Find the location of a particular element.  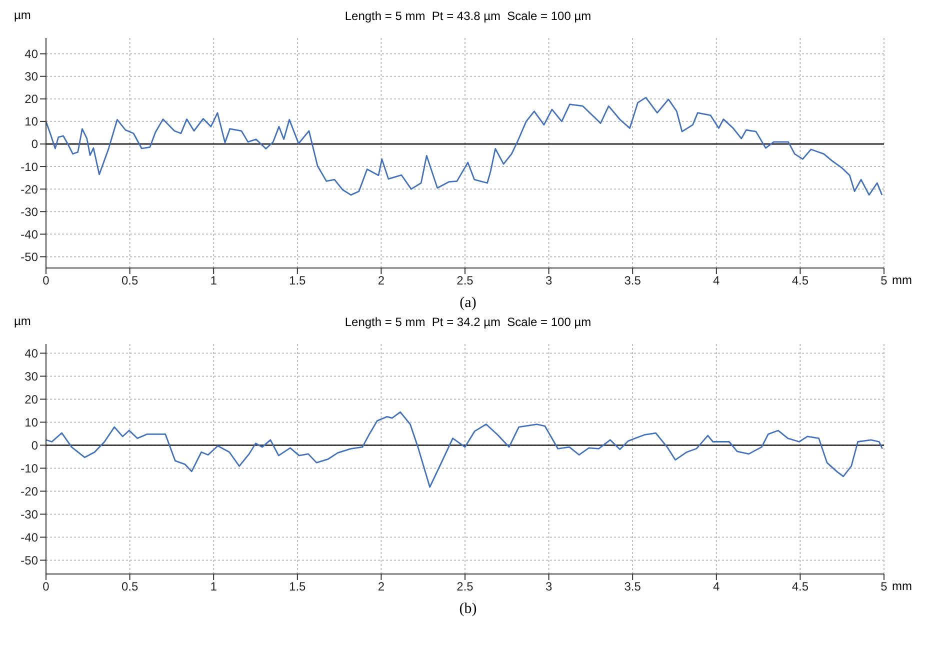

chart-title: Length = 5 mm Pt = 43.8 µm Scale = 100 µm is located at coordinates (468, 16).